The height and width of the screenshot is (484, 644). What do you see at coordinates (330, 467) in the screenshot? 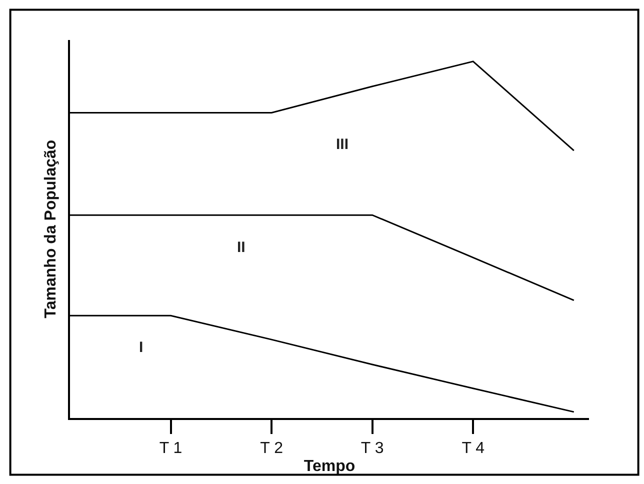
I see `x-axis-title: Tempo` at bounding box center [330, 467].